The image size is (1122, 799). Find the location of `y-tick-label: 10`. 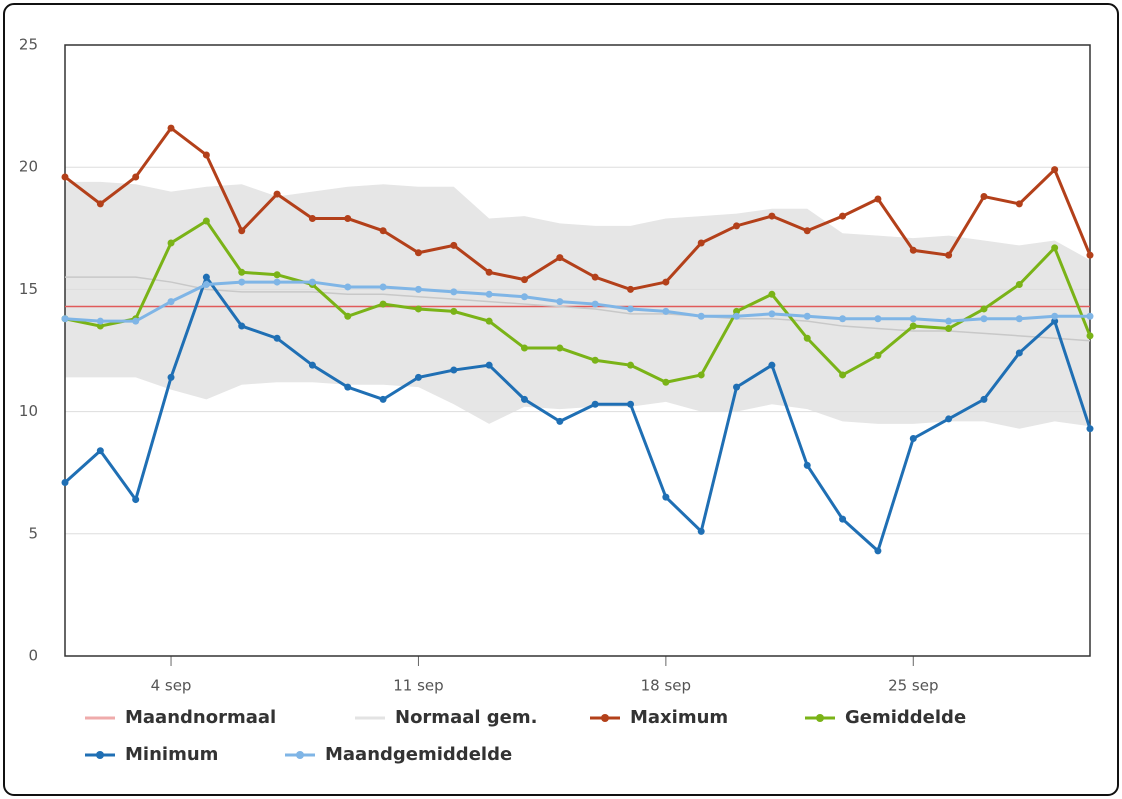

y-tick-label: 10 is located at coordinates (28, 411).